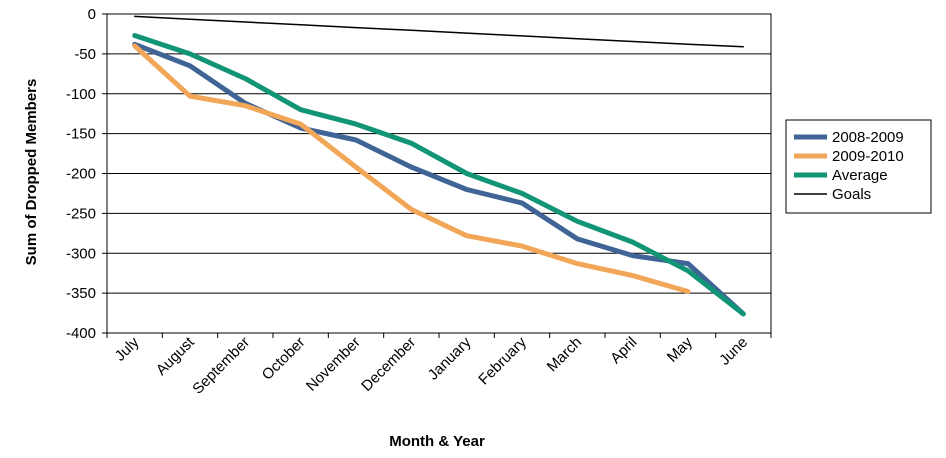 Image resolution: width=946 pixels, height=458 pixels. I want to click on x-tick-label: July, so click(127, 348).